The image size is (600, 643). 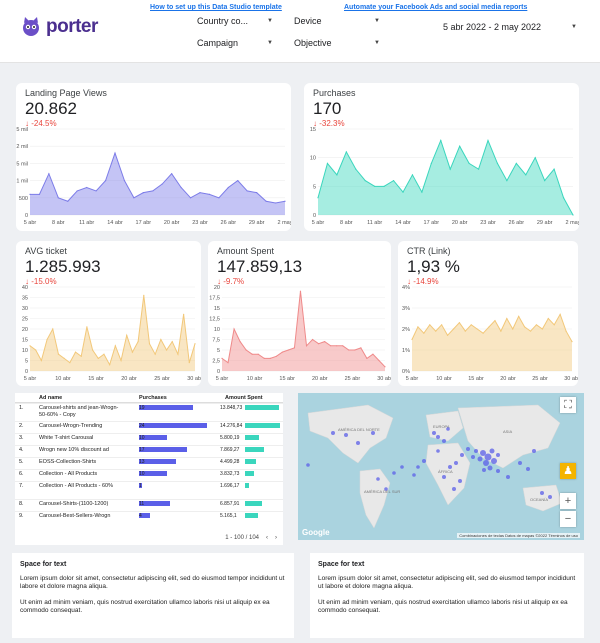 I want to click on amount-spent-title: Amount Spent, so click(x=246, y=251).